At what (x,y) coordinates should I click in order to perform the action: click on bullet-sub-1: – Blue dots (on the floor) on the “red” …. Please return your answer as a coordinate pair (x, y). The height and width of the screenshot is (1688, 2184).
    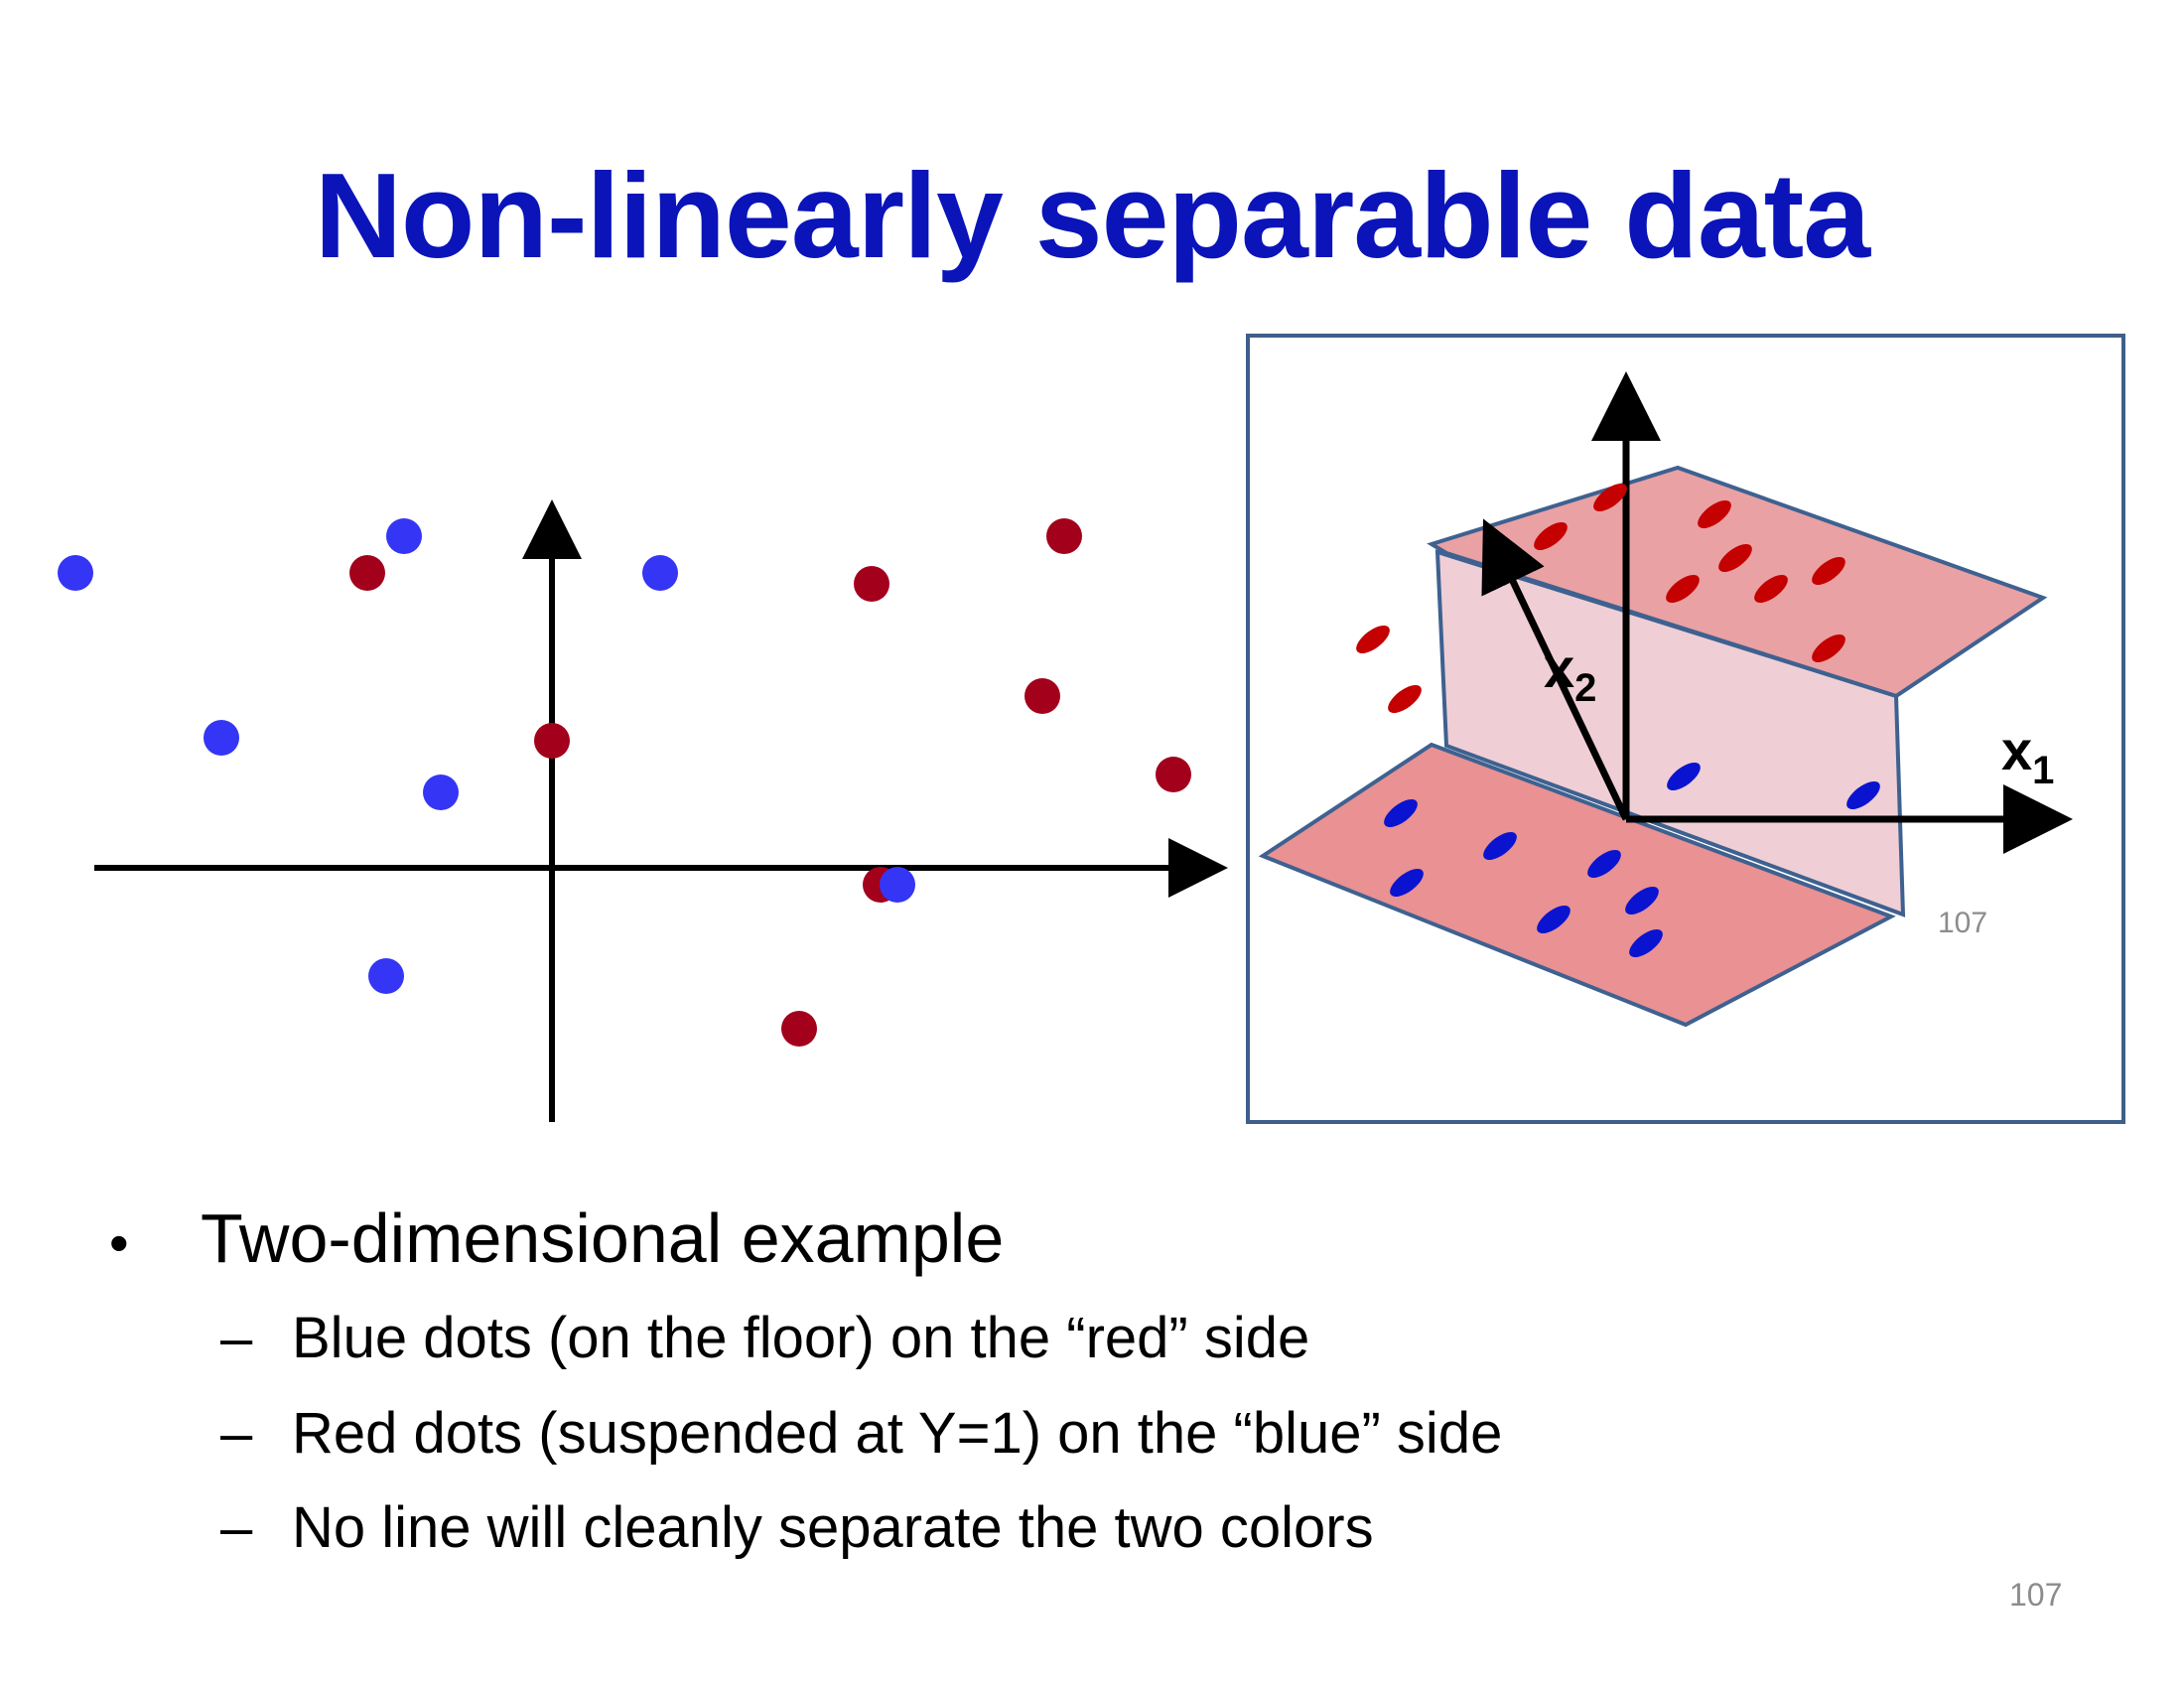
    Looking at the image, I should click on (861, 1338).